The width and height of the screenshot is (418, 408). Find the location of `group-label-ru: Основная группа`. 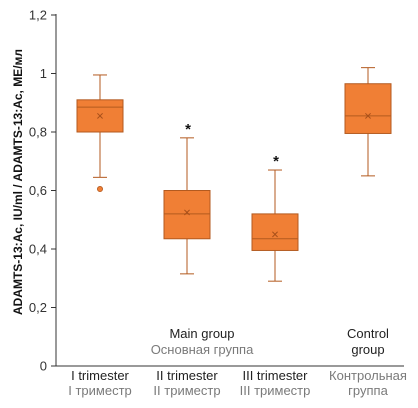

group-label-ru: Основная группа is located at coordinates (202, 349).